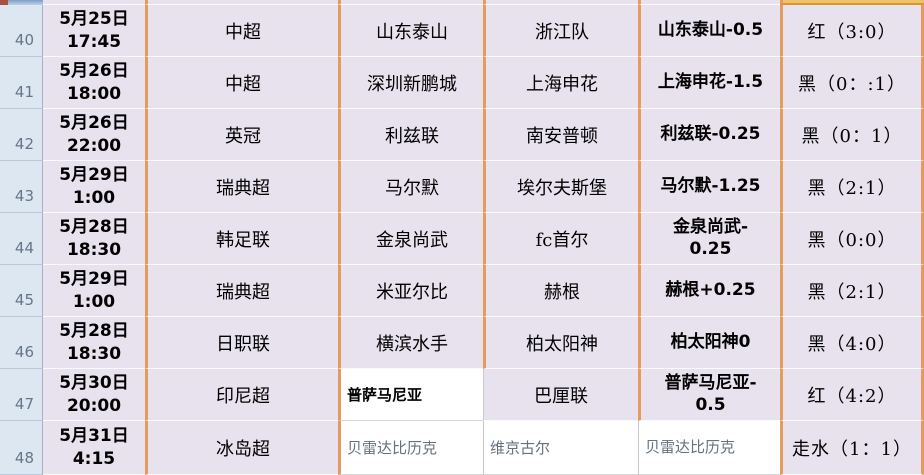 The image size is (924, 475). I want to click on cell-result: 黑（0:0）, so click(852, 239).